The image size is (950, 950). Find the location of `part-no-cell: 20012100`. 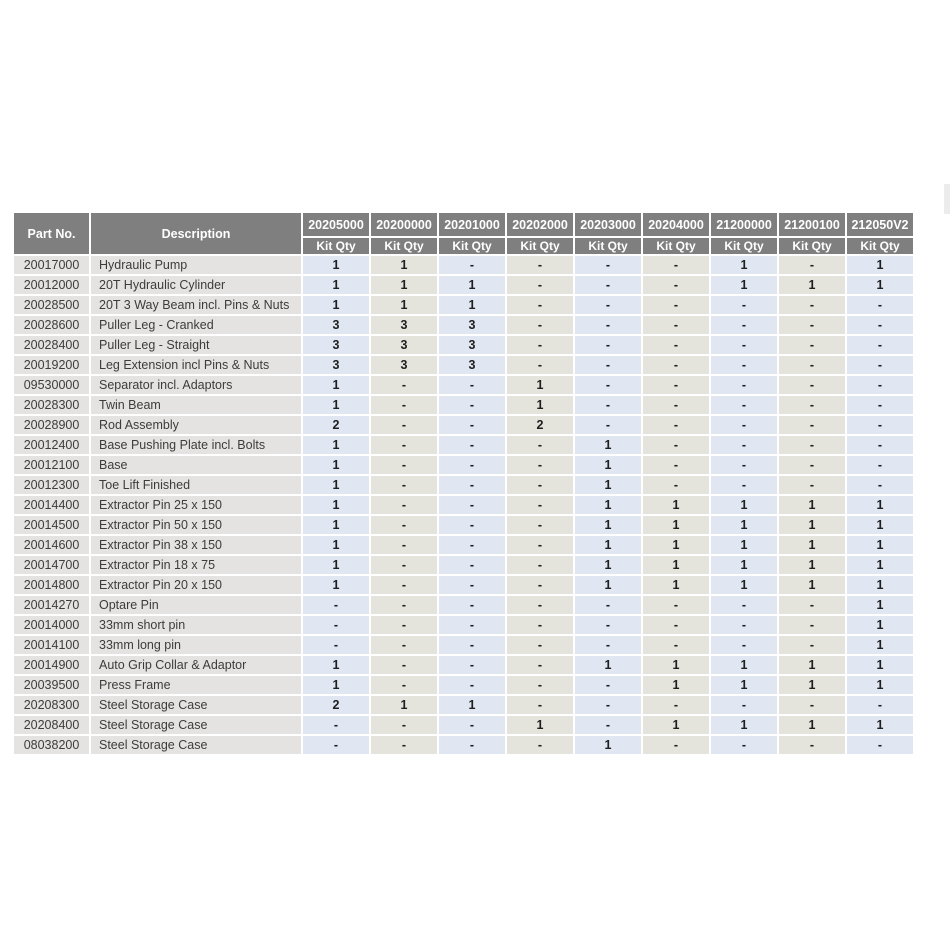

part-no-cell: 20012100 is located at coordinates (51, 465).